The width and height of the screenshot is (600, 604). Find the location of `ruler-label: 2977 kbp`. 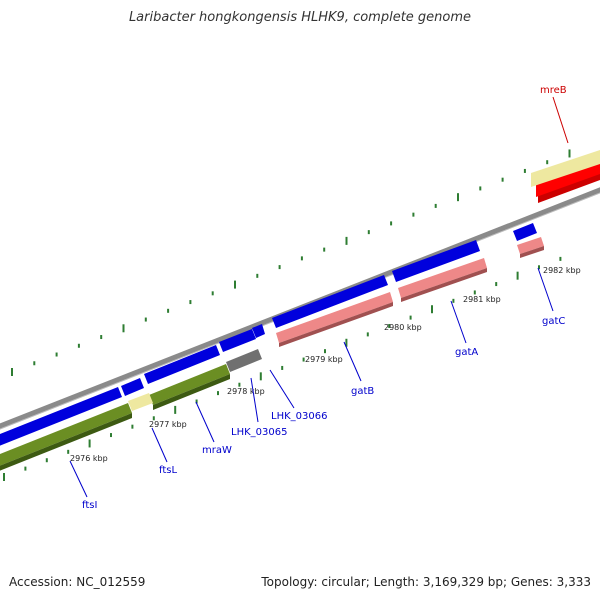

ruler-label: 2977 kbp is located at coordinates (168, 424).